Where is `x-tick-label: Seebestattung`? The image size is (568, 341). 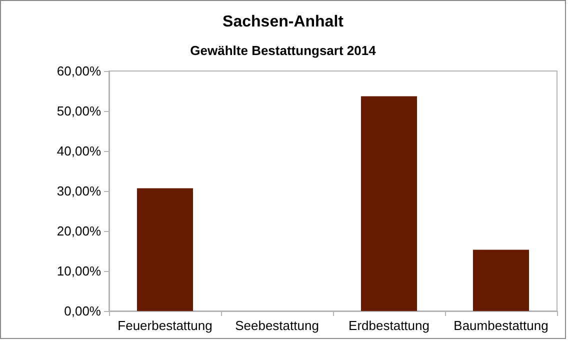 x-tick-label: Seebestattung is located at coordinates (277, 325).